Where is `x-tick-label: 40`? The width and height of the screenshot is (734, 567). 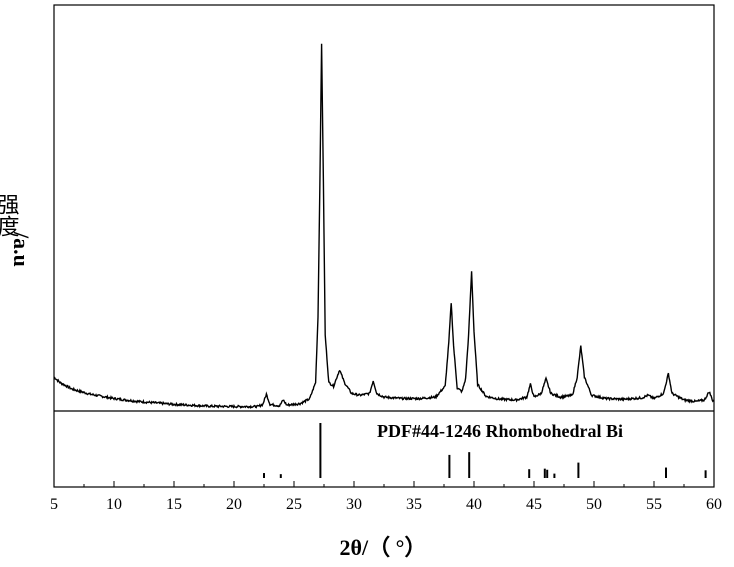 x-tick-label: 40 is located at coordinates (474, 504).